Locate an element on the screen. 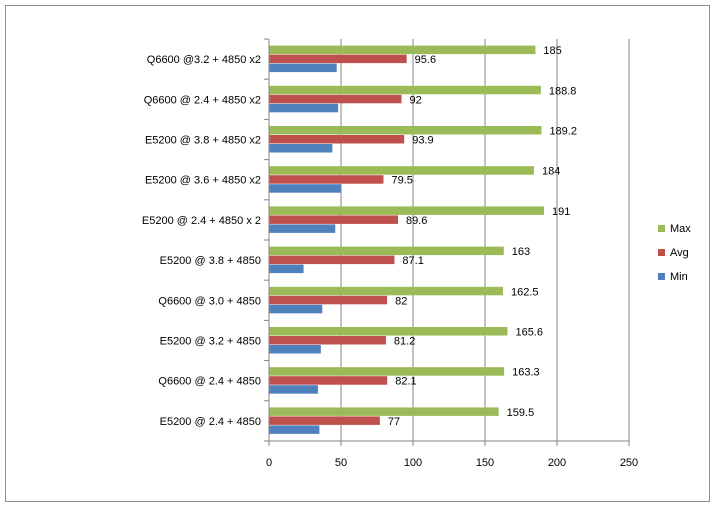 The image size is (720, 507). data-label: 163 is located at coordinates (521, 252).